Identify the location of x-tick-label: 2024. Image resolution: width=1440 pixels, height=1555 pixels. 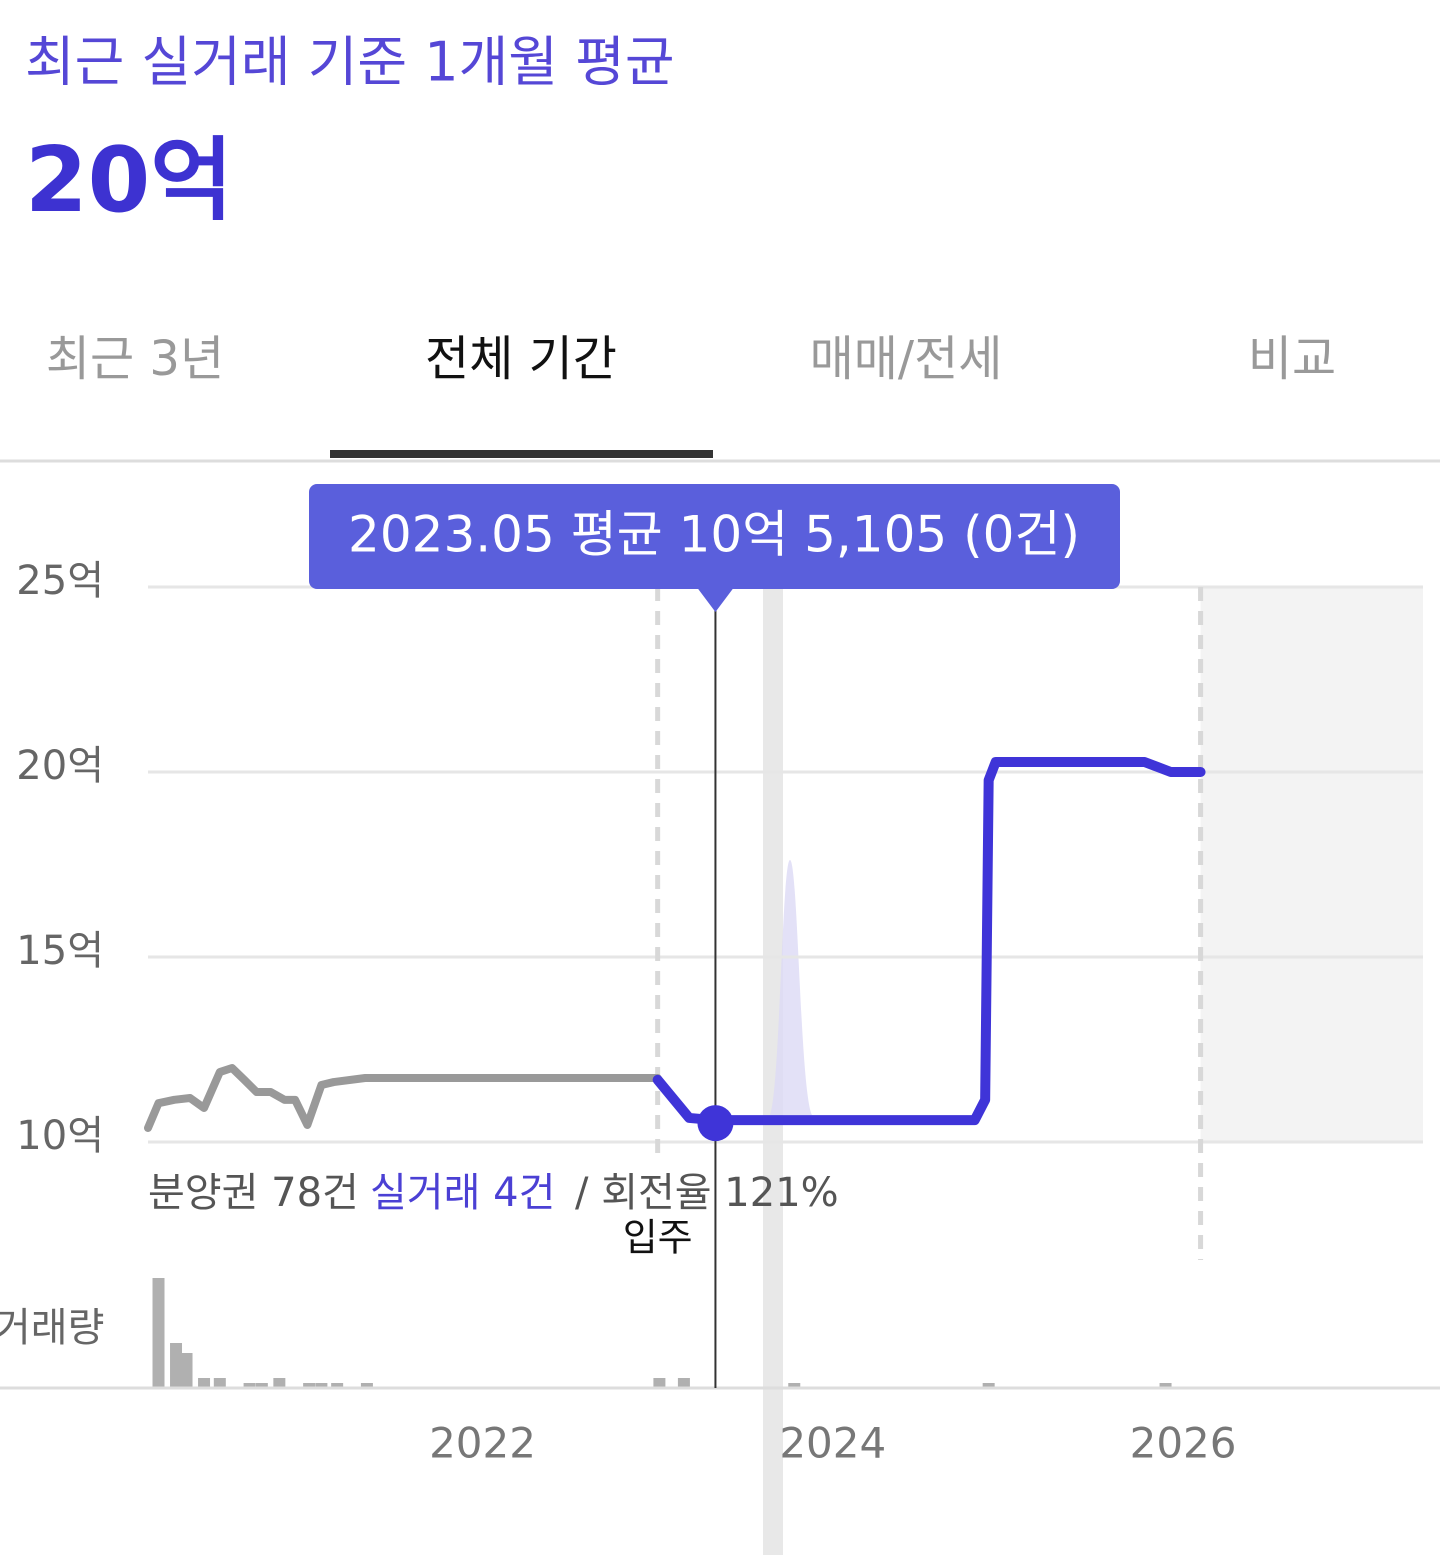
(832, 1443).